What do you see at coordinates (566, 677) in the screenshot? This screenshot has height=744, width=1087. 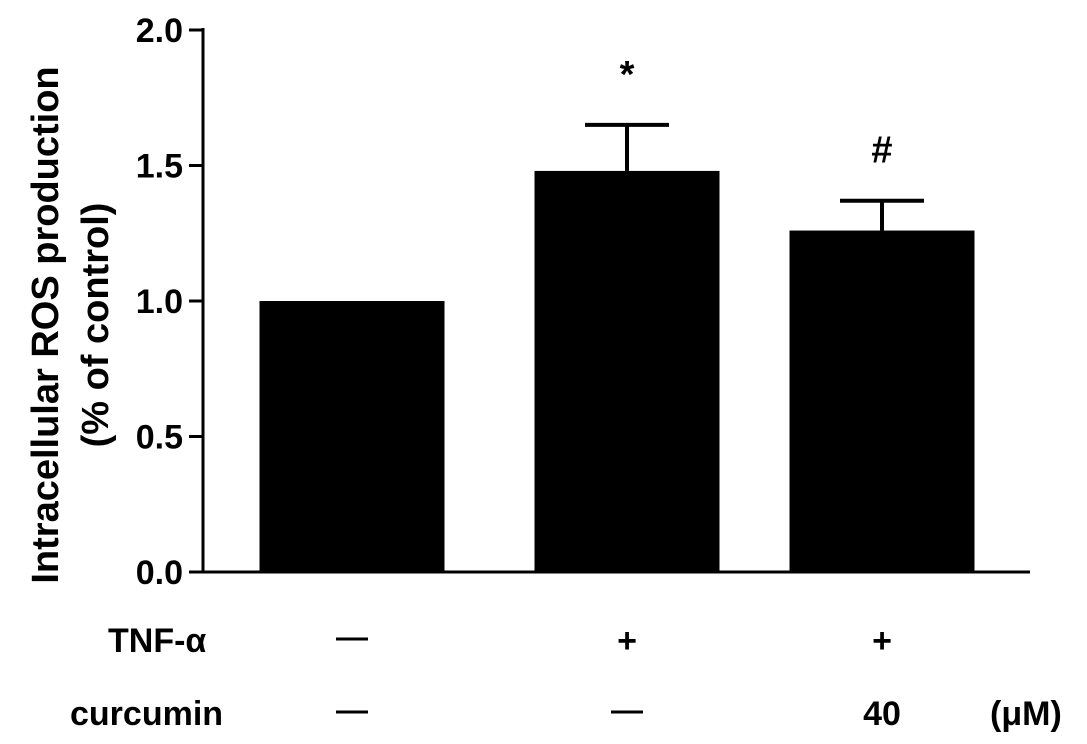 I see `condition-table: TNF-α — + + curcumin — — 40 (μM)` at bounding box center [566, 677].